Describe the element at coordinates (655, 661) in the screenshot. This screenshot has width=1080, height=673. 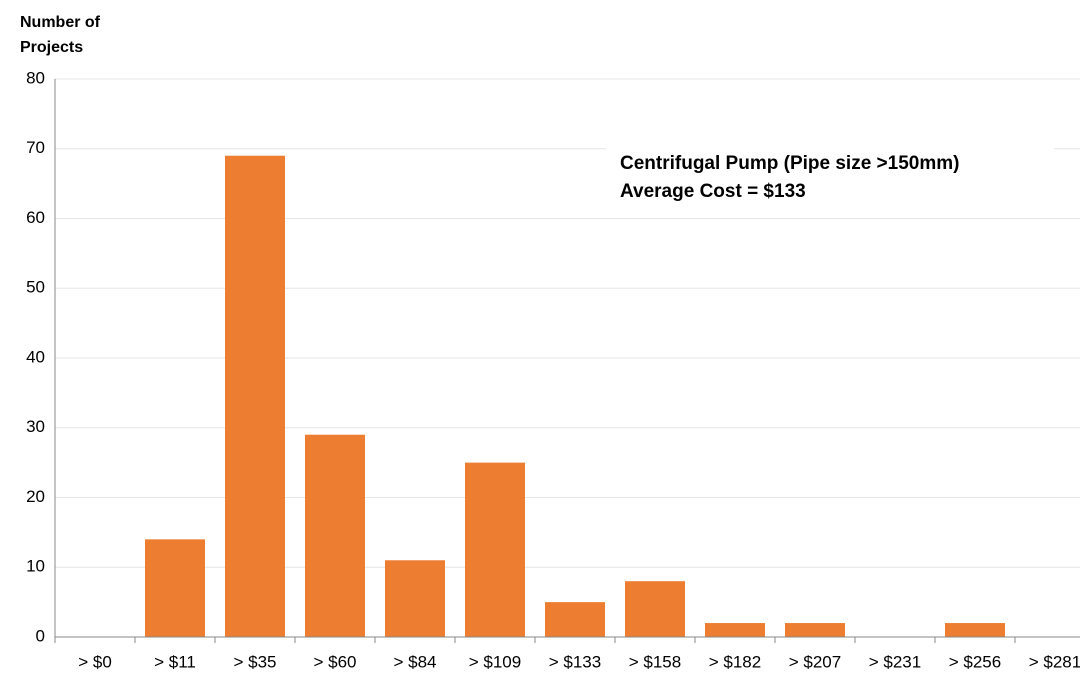
I see `x-tick-label: > $158` at that location.